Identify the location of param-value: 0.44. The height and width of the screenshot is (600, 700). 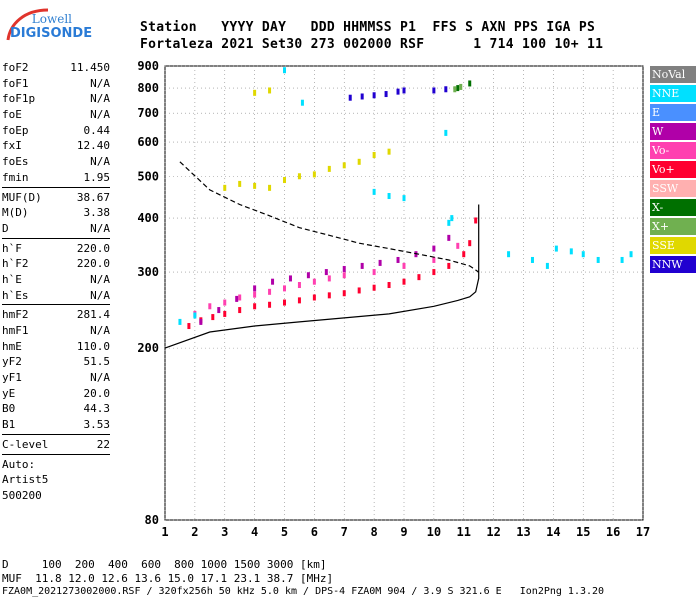
(97, 130).